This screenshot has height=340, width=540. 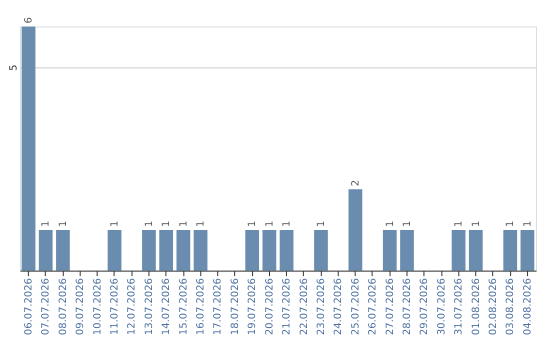 I want to click on x-tick-label: 22.07.2026, so click(x=304, y=307).